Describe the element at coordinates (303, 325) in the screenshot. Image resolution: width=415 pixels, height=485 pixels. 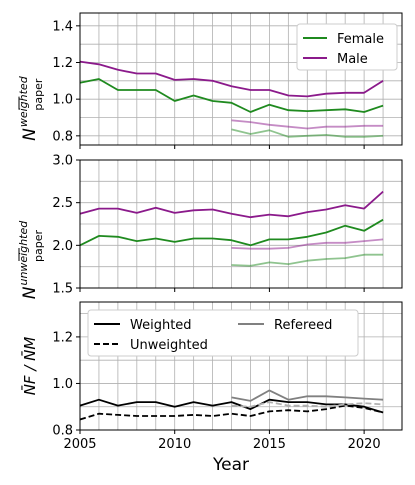
I see `legend-label: Refereed` at that location.